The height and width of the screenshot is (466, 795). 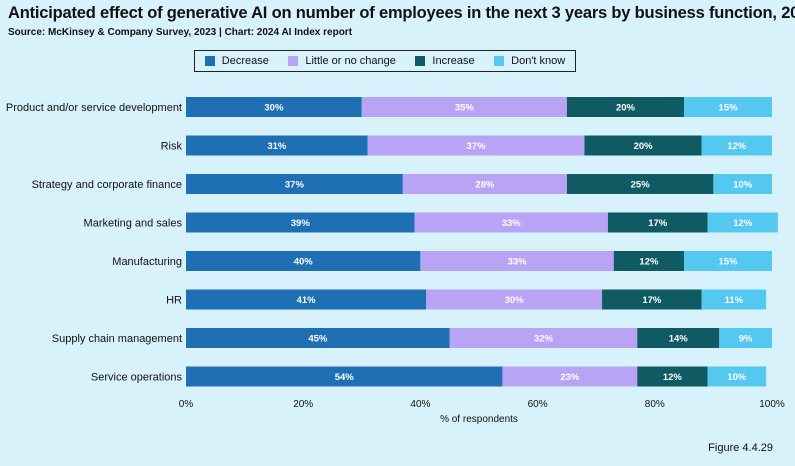 I want to click on bar-label-little-or-no-change-hr: 30%, so click(x=515, y=300).